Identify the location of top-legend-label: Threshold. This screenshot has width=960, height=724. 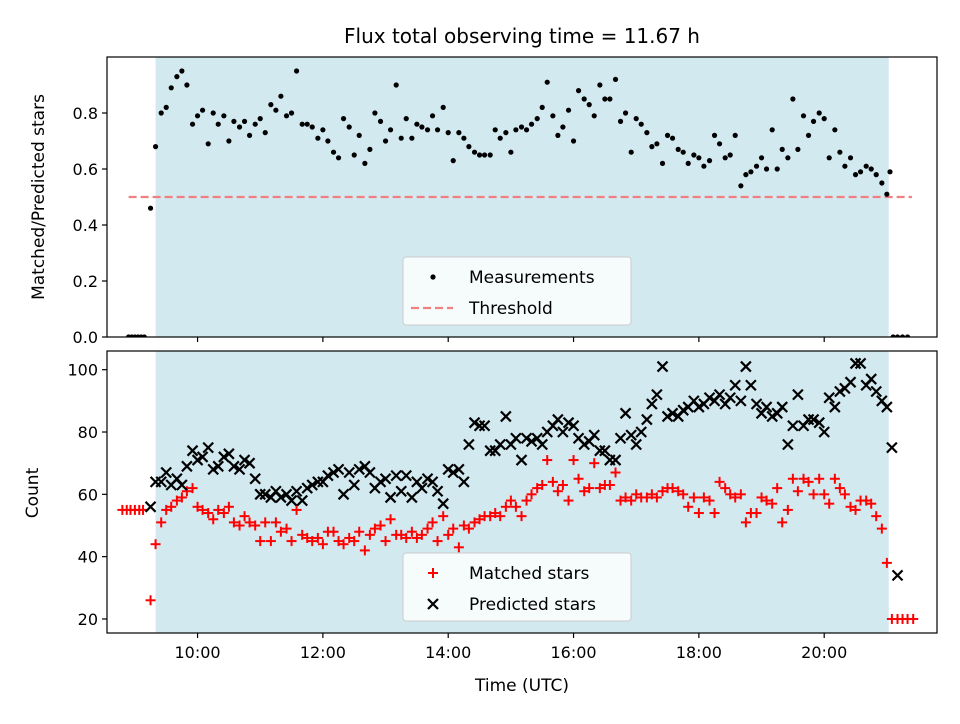
(510, 309).